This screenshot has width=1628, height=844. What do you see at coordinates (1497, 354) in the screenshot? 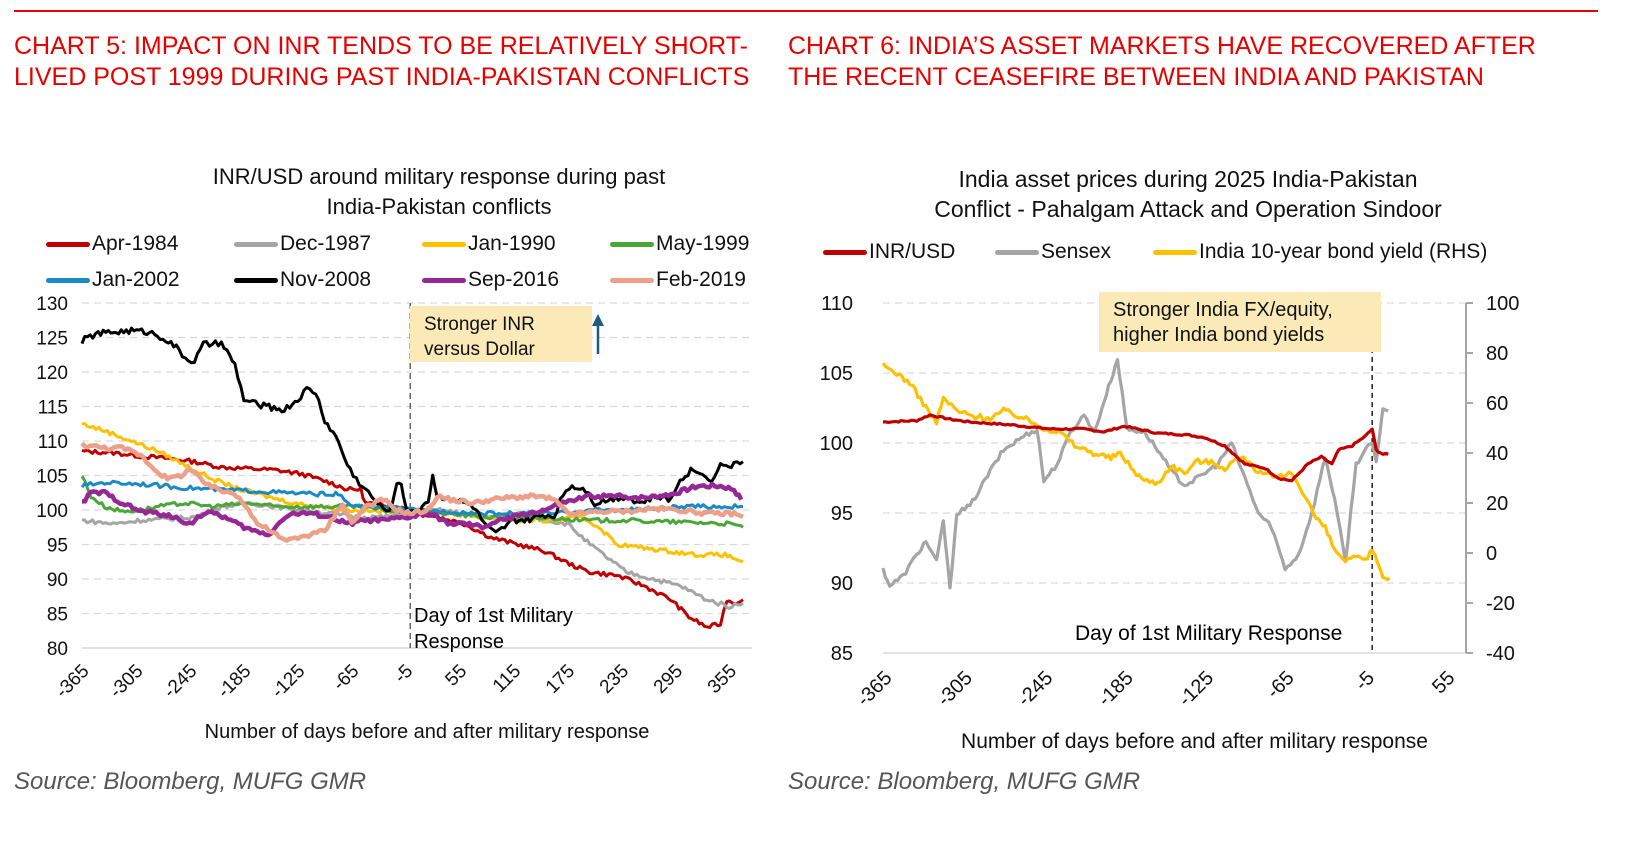
I see `y2-tick-label: 80` at bounding box center [1497, 354].